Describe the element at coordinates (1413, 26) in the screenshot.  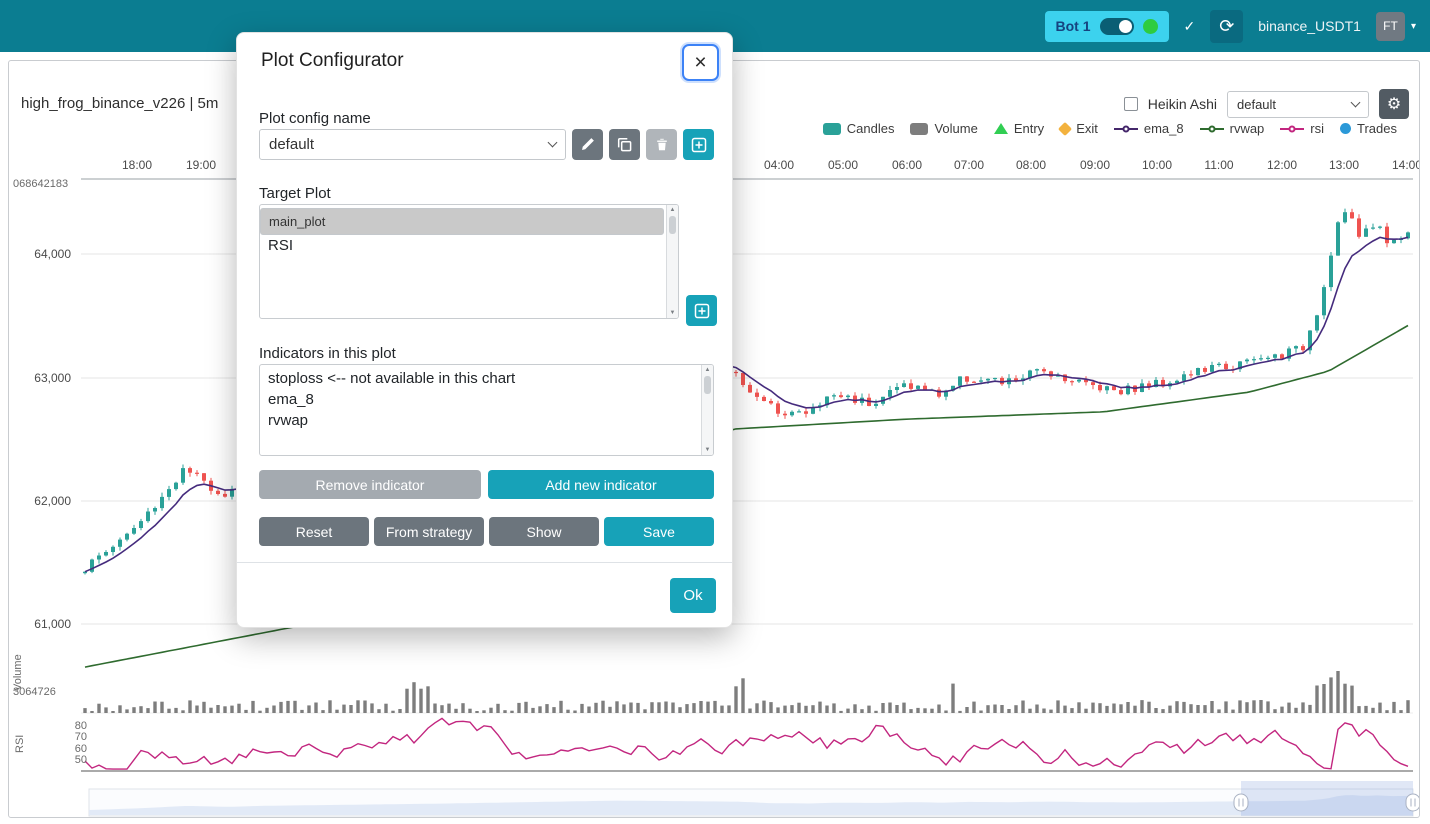
I see `caret-down-icon: ▾` at that location.